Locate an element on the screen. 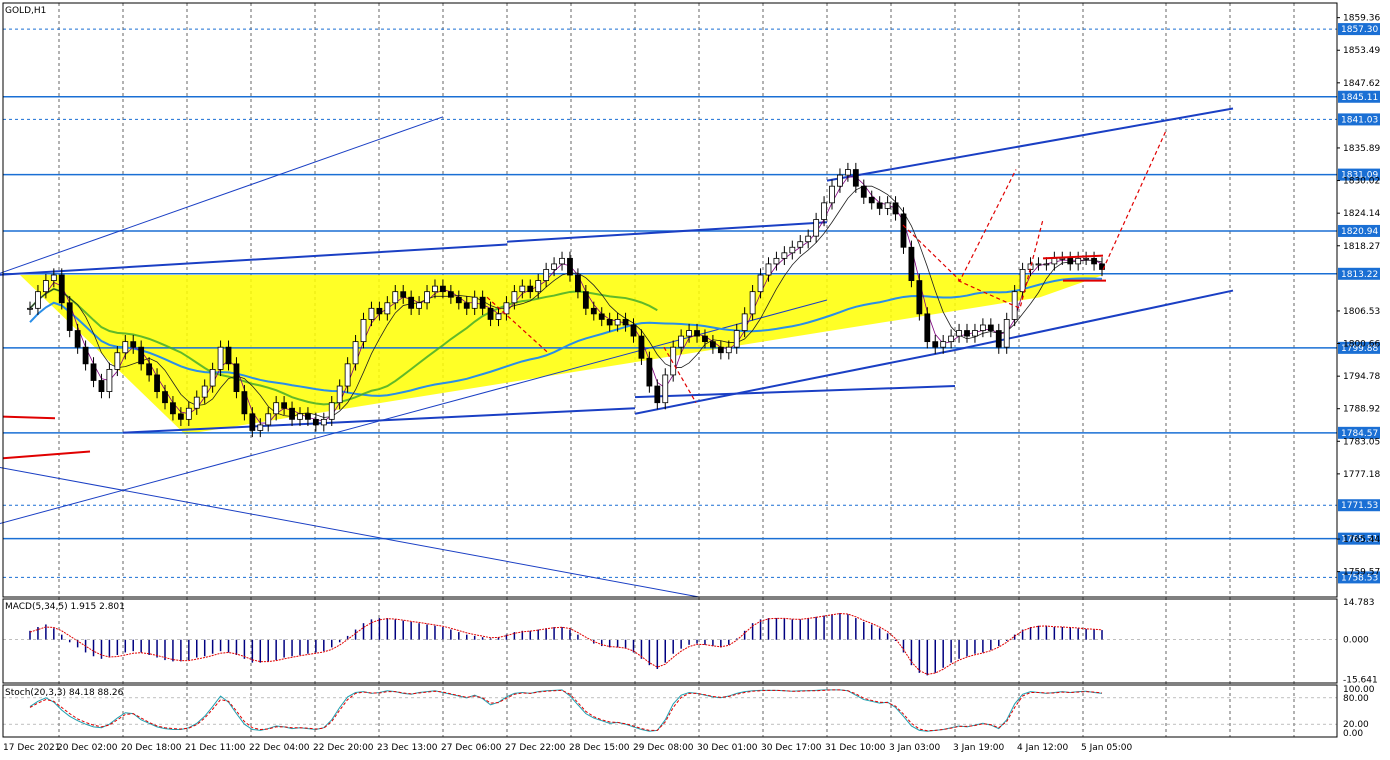  time-label: 23 Dec 13:00 is located at coordinates (407, 748).